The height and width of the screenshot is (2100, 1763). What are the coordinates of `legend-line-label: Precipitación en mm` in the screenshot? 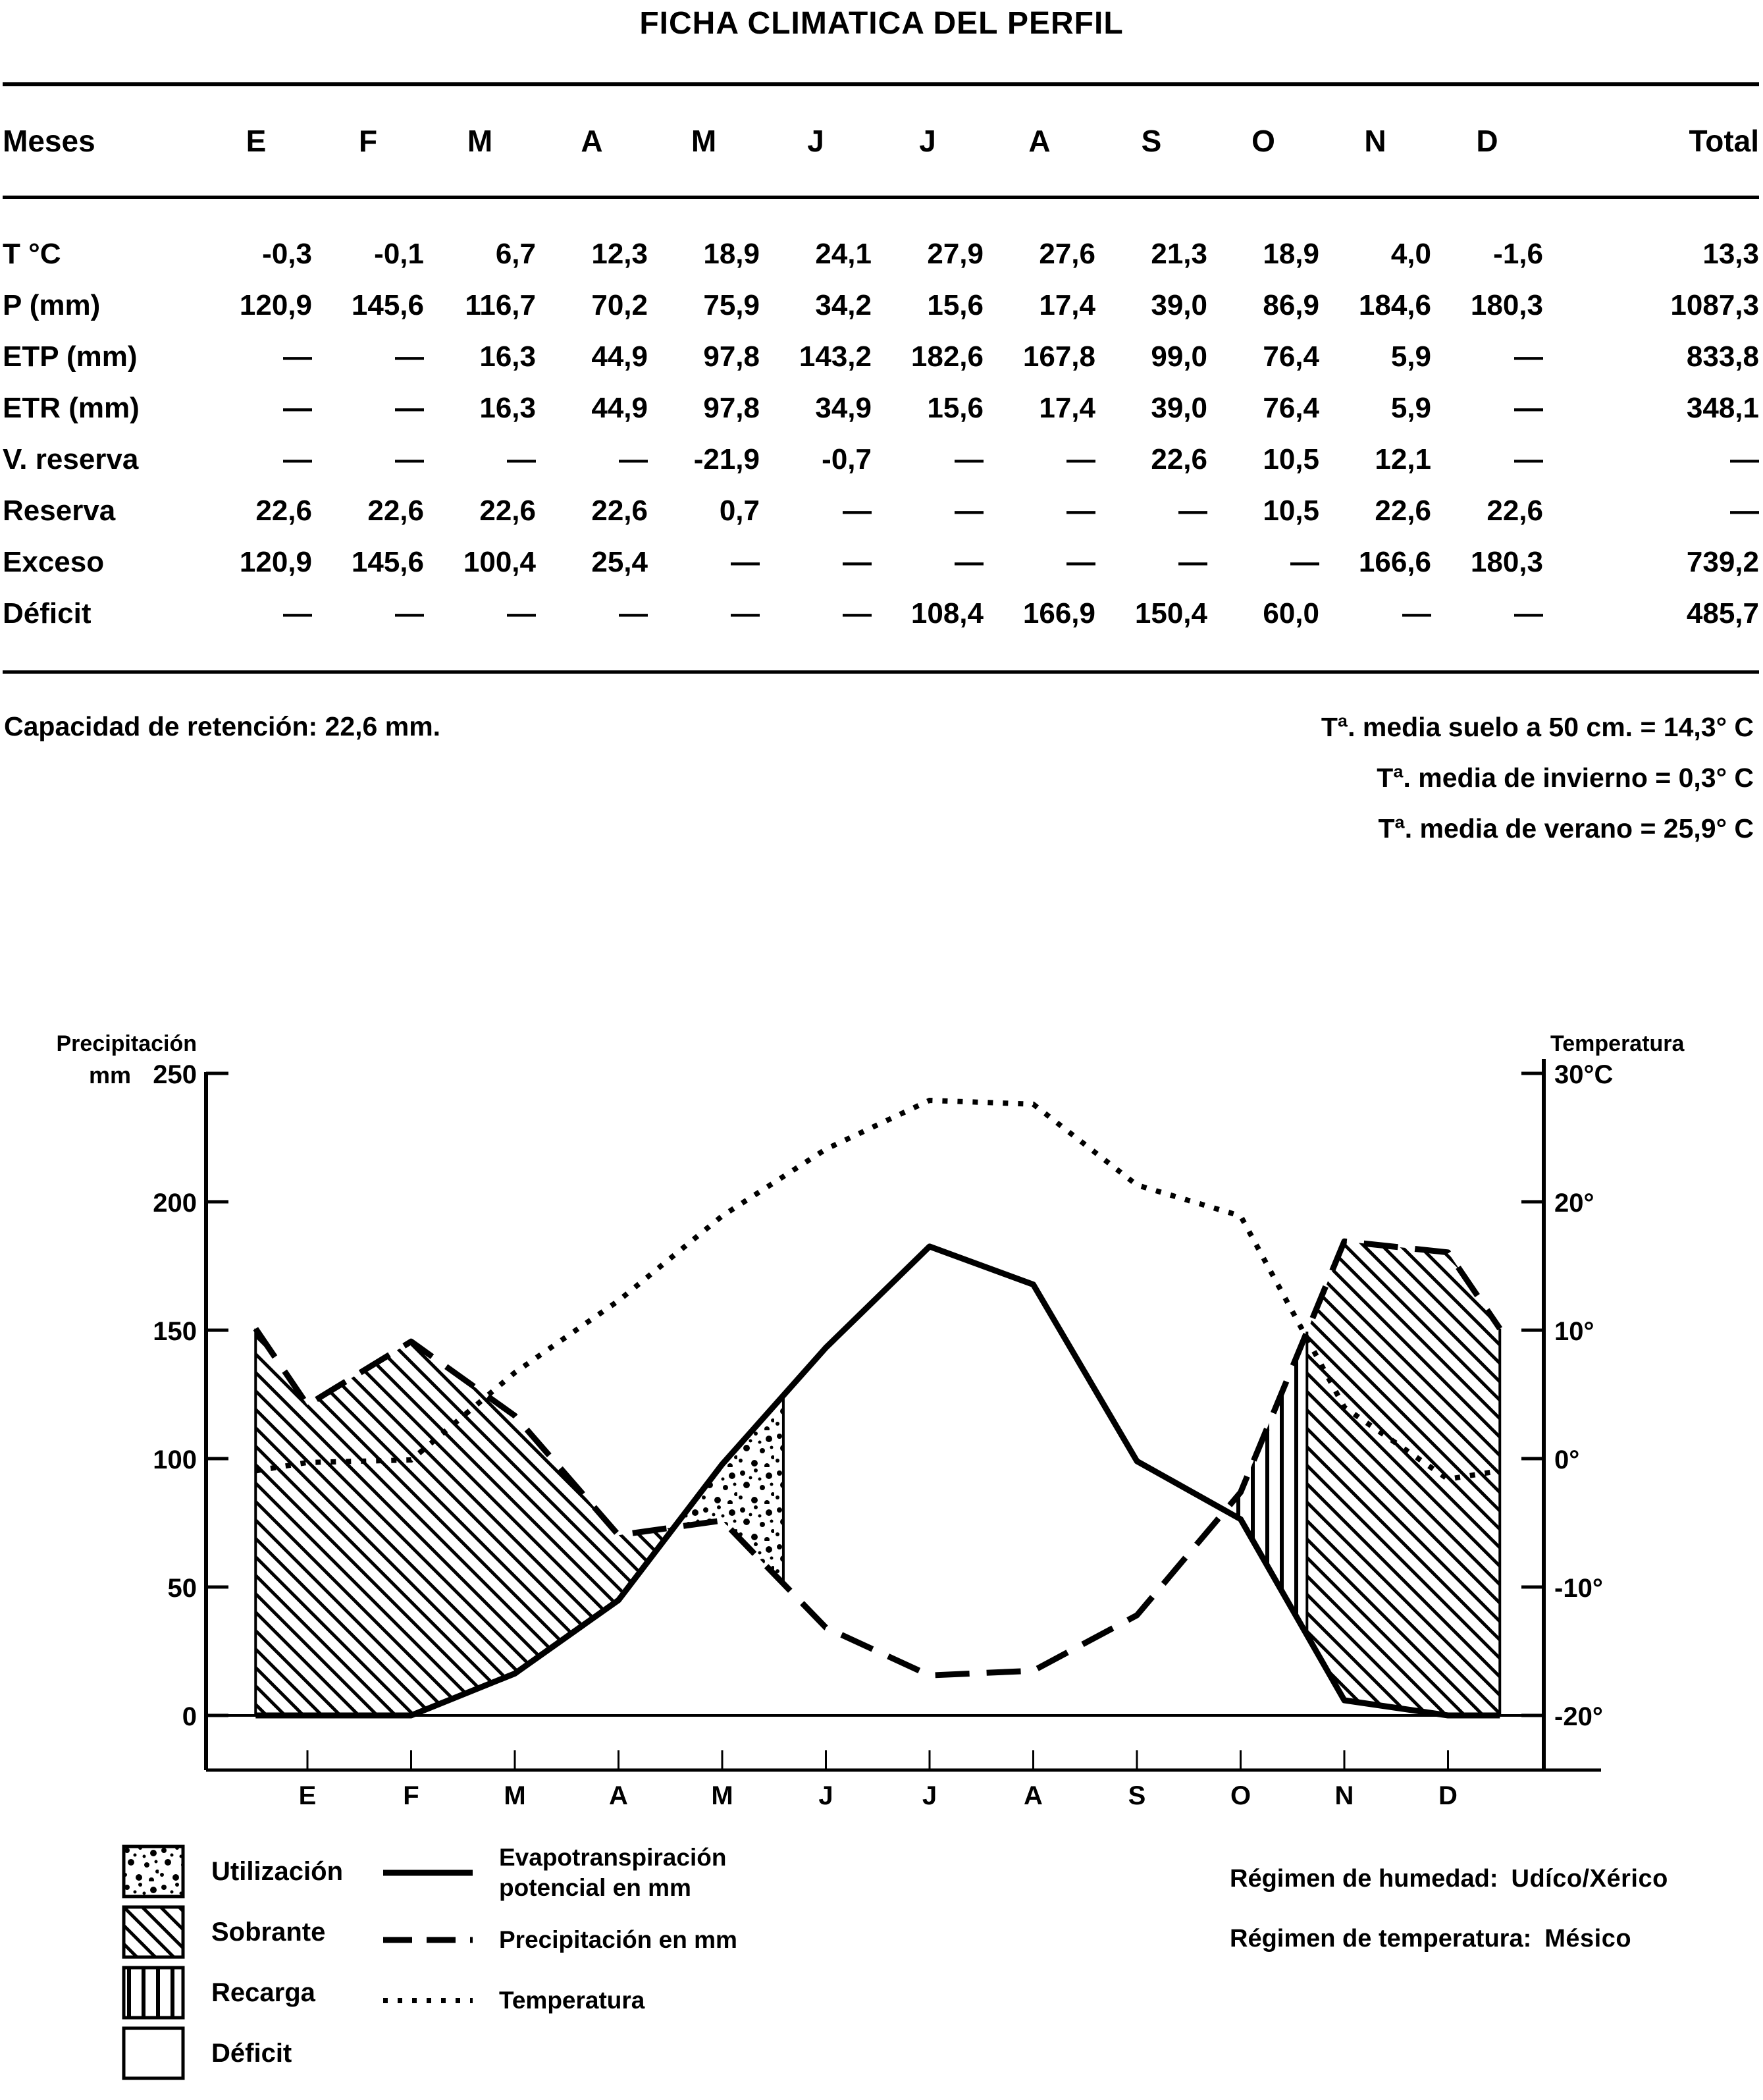 It's located at (618, 1939).